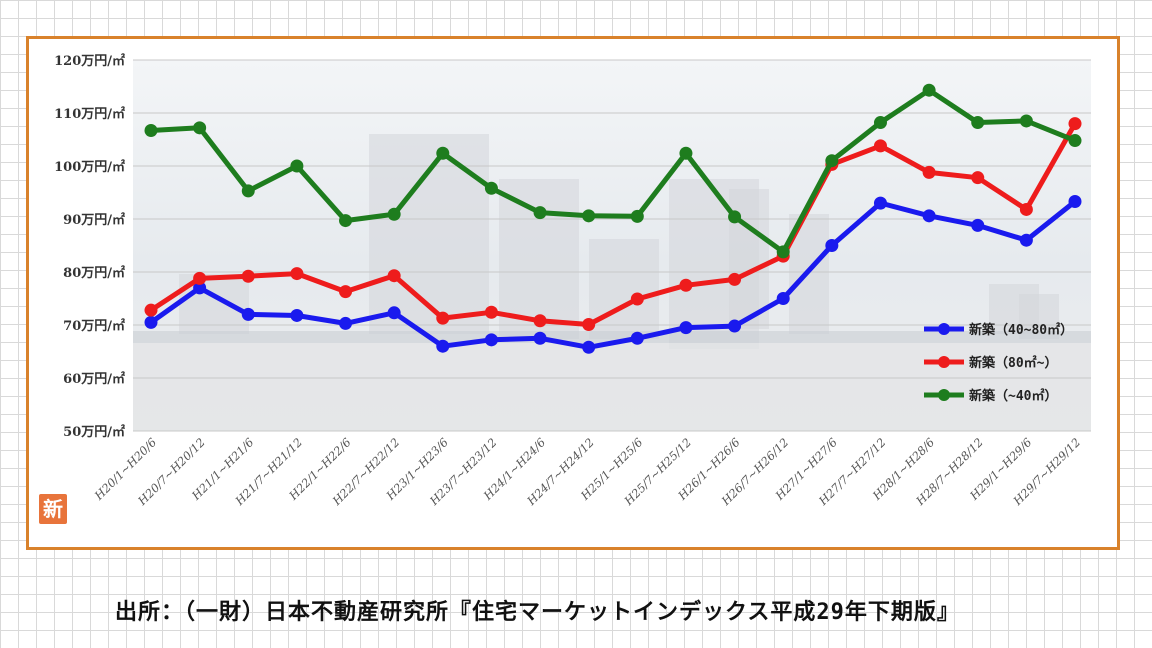 This screenshot has width=1152, height=648. Describe the element at coordinates (94, 220) in the screenshot. I see `y-tick-label: 90万円/㎡` at that location.